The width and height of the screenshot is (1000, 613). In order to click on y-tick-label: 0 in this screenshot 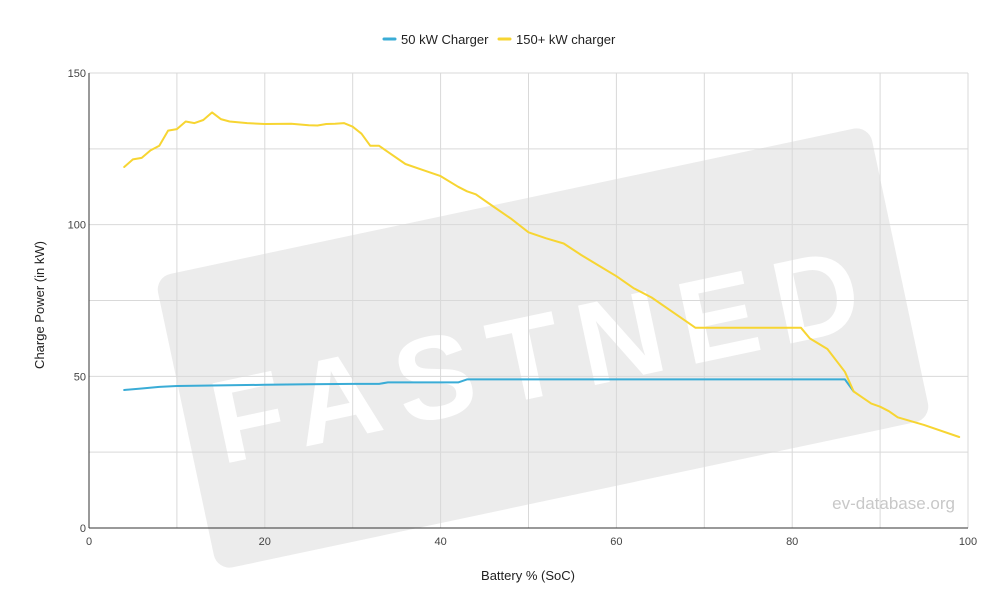, I will do `click(83, 529)`.